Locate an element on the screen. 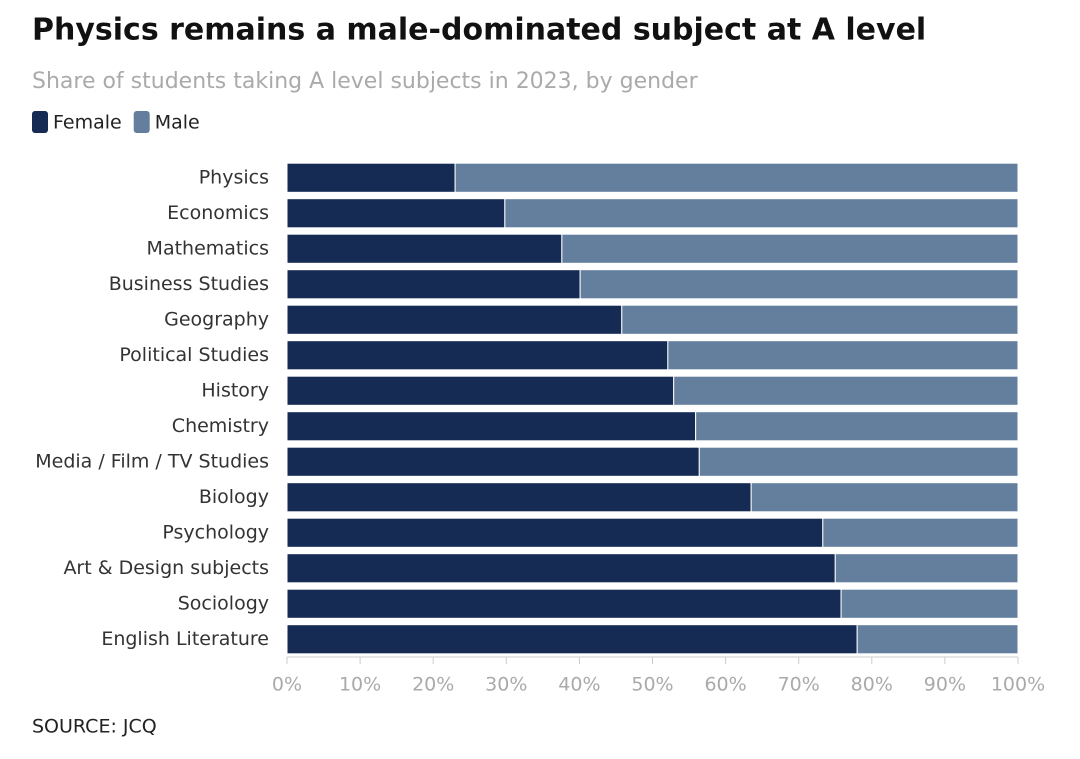 The width and height of the screenshot is (1080, 759). y-tick-label: Media / Film / TV Studies is located at coordinates (152, 461).